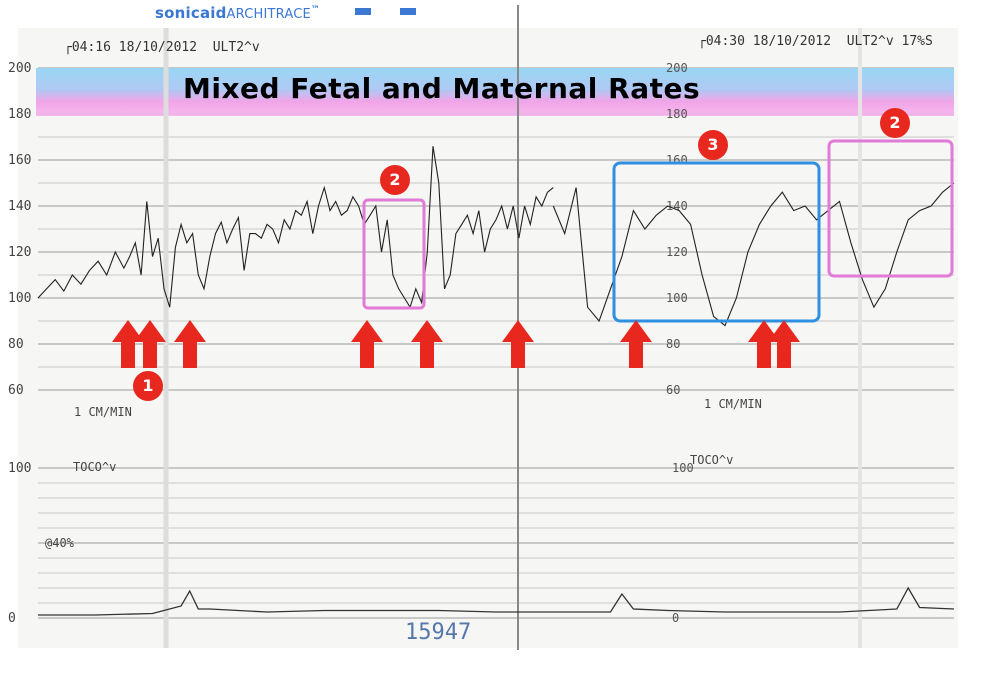 The height and width of the screenshot is (682, 997). What do you see at coordinates (677, 114) in the screenshot?
I see `fhr-tick-label-mid: 180` at bounding box center [677, 114].